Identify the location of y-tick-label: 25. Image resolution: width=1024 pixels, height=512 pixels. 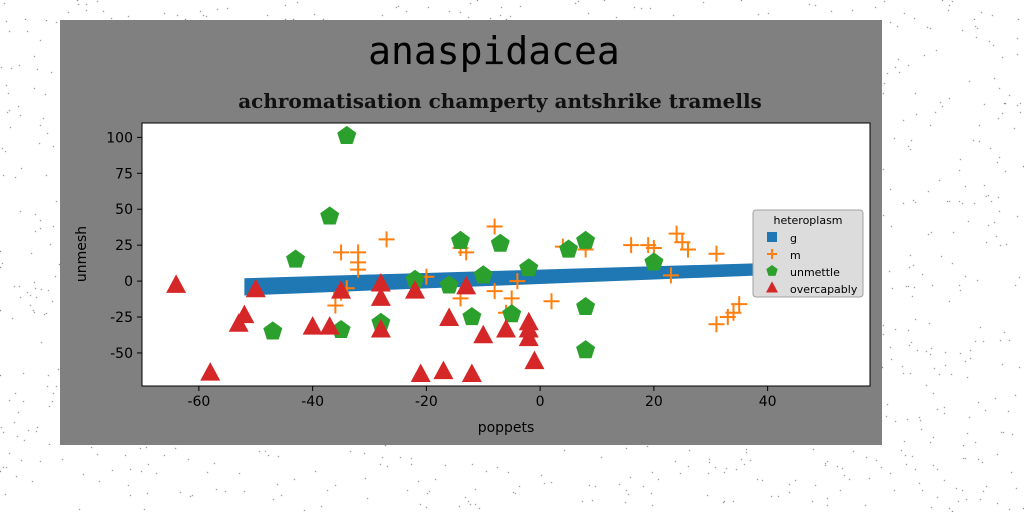
(124, 246).